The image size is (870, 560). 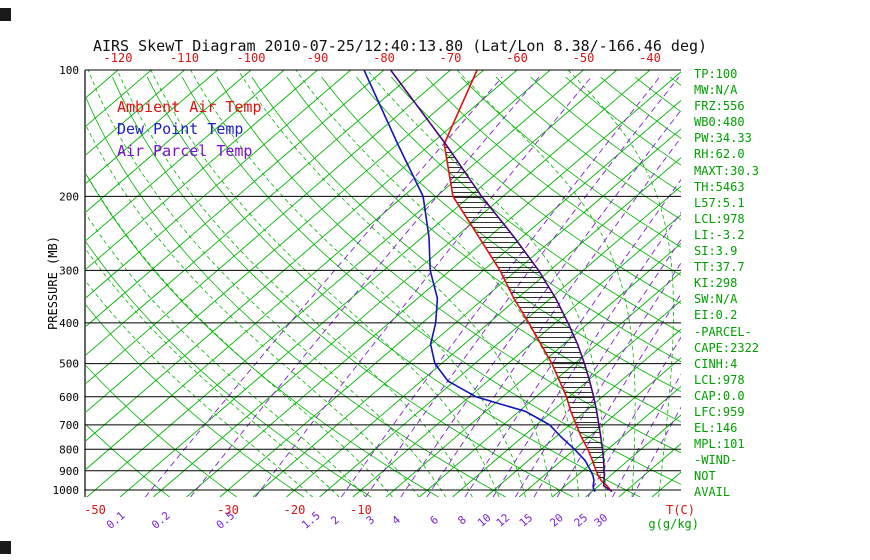 I want to click on top-temp-tick-label: -110, so click(x=184, y=58).